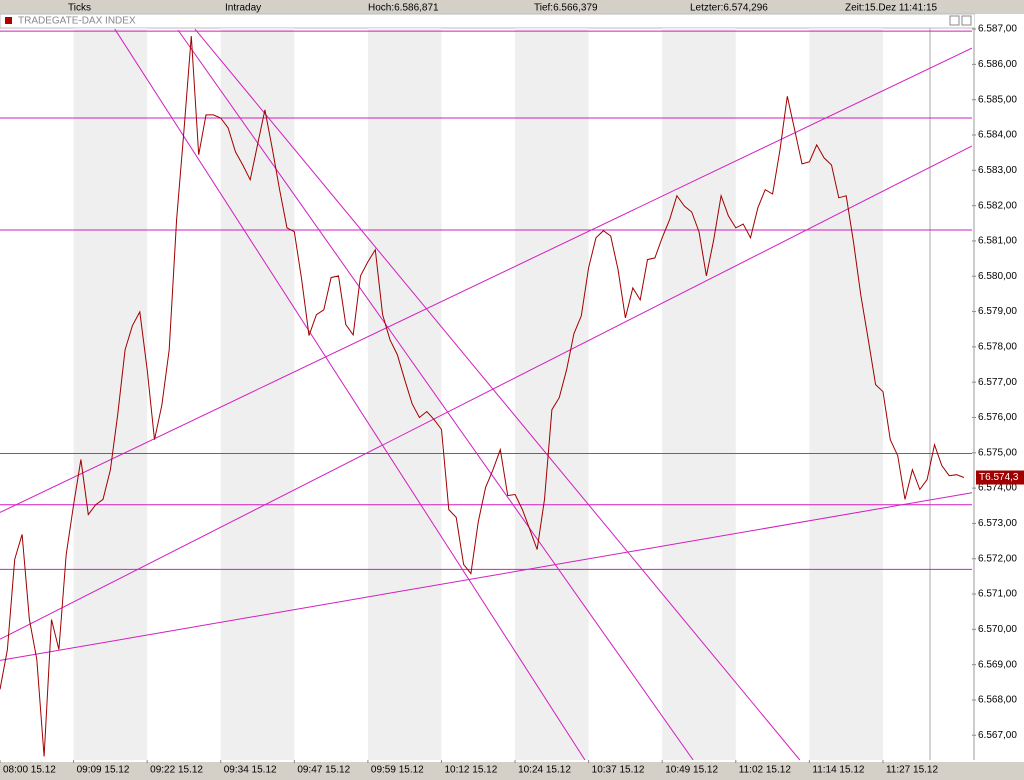  Describe the element at coordinates (997, 558) in the screenshot. I see `y-tick-label: 6.572,00` at that location.